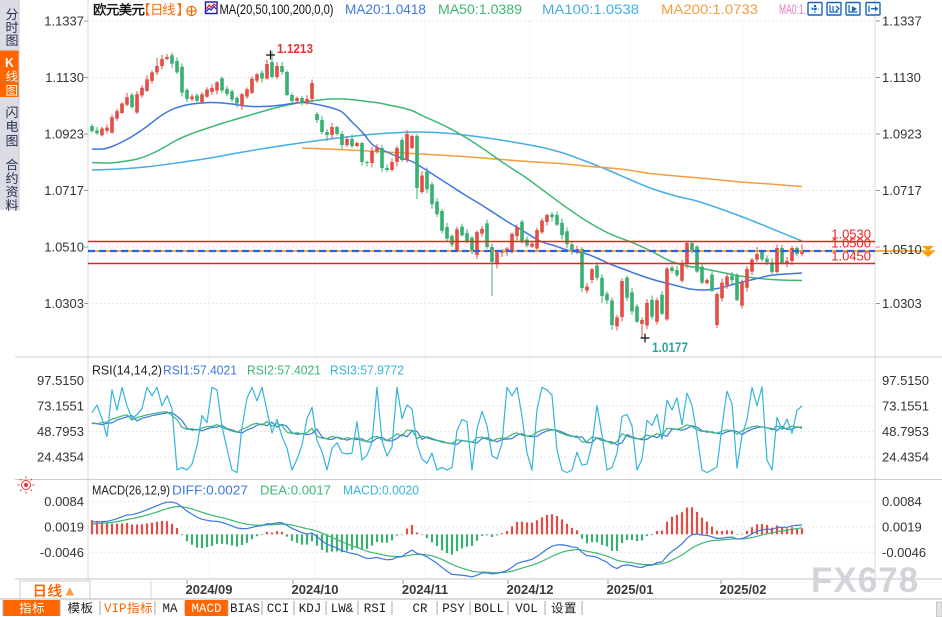  What do you see at coordinates (851, 234) in the screenshot?
I see `svg-text: 1.0530` at bounding box center [851, 234].